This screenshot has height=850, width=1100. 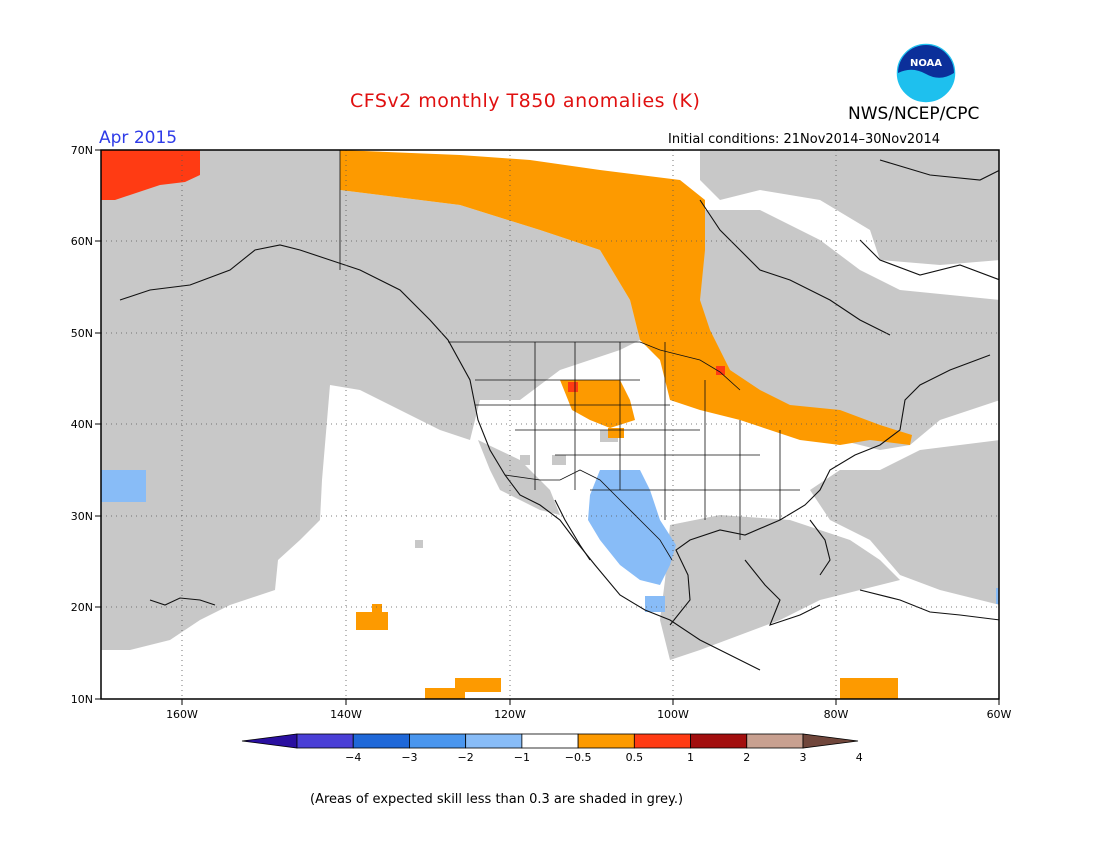 What do you see at coordinates (138, 138) in the screenshot?
I see `valid-month-label: Apr 2015` at bounding box center [138, 138].